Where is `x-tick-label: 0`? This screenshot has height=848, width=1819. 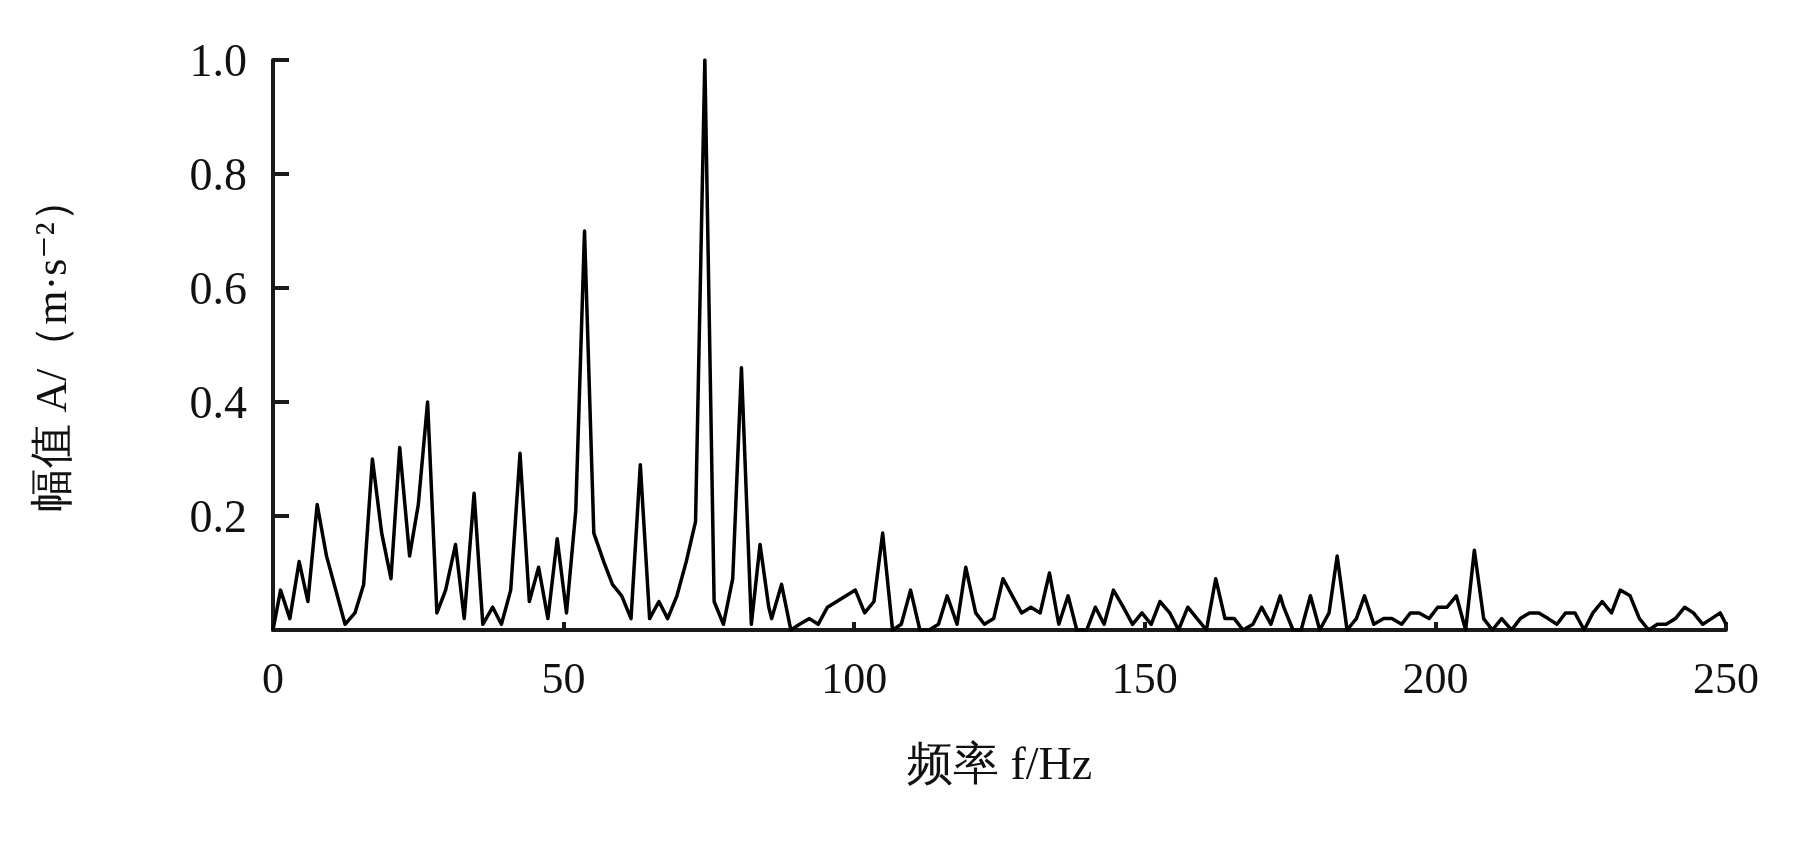 x-tick-label: 0 is located at coordinates (273, 678).